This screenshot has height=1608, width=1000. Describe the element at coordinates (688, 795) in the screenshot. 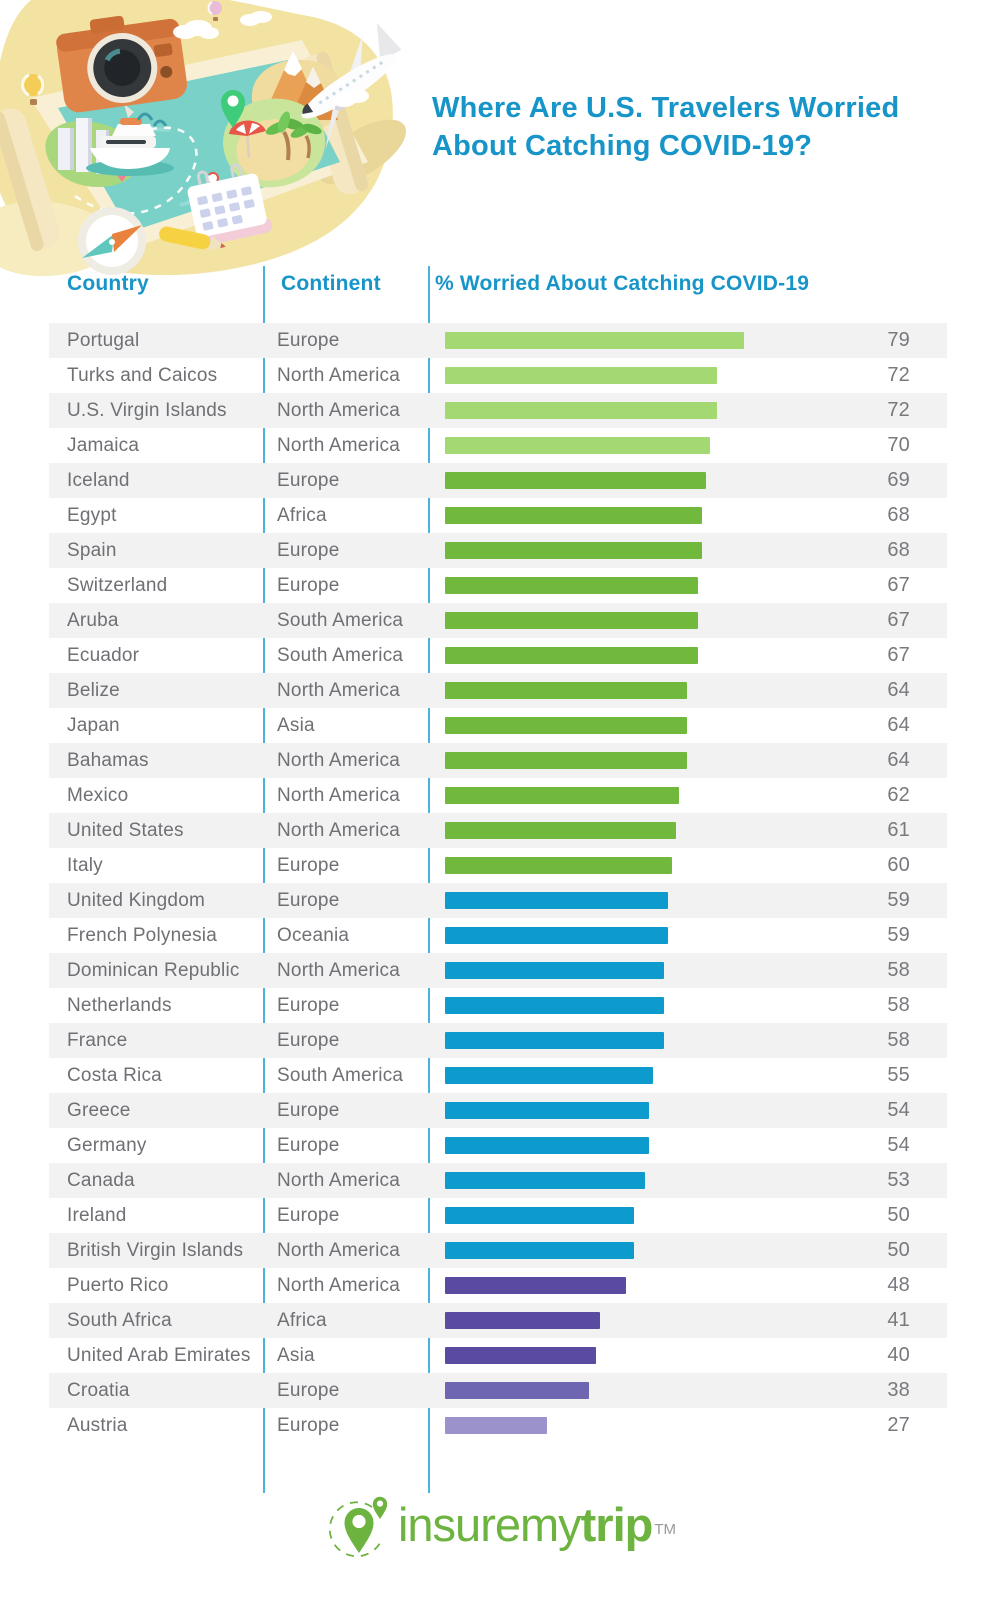

I see `bar-cell: 62` at that location.